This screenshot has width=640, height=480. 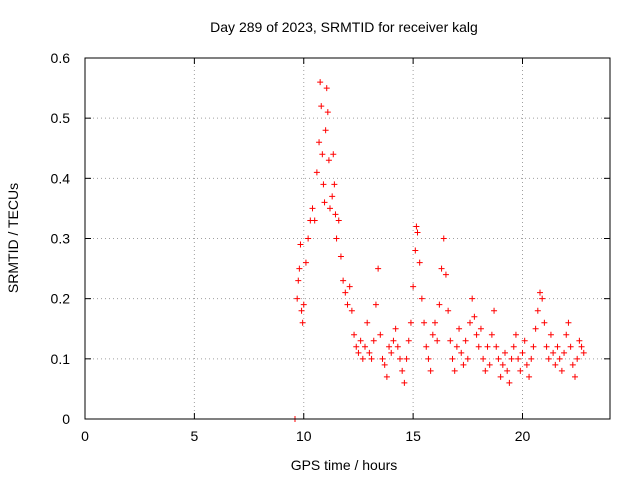 I want to click on y-tick-labels: 0 0.1 0.2 0.3 0.4 0.5 0.6, so click(x=61, y=238).